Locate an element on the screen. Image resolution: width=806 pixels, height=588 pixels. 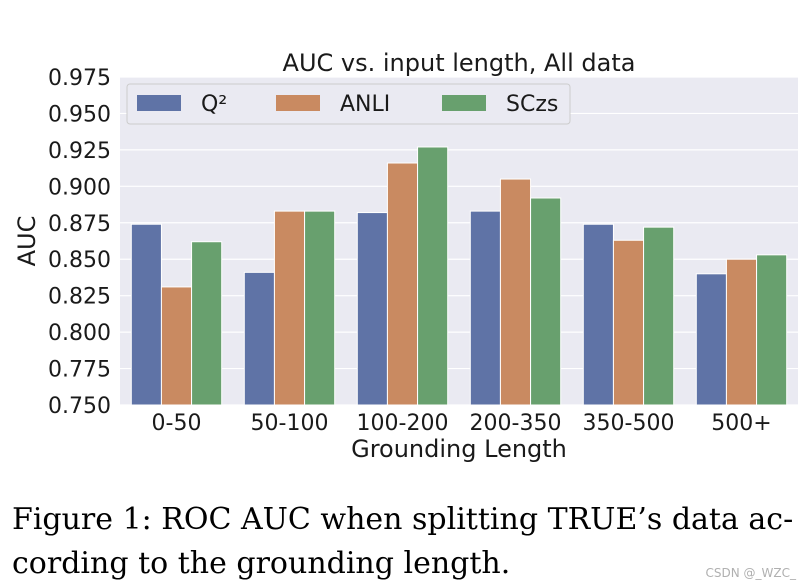
y-tick-label: 0.850 is located at coordinates (79, 260).